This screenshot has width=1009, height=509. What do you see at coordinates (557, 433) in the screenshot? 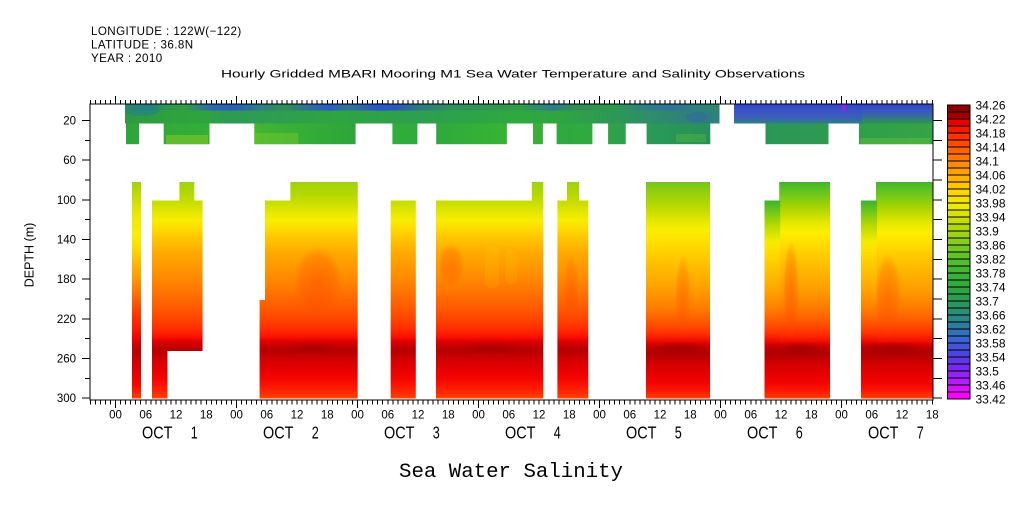
I see `svg-text: 4` at bounding box center [557, 433].